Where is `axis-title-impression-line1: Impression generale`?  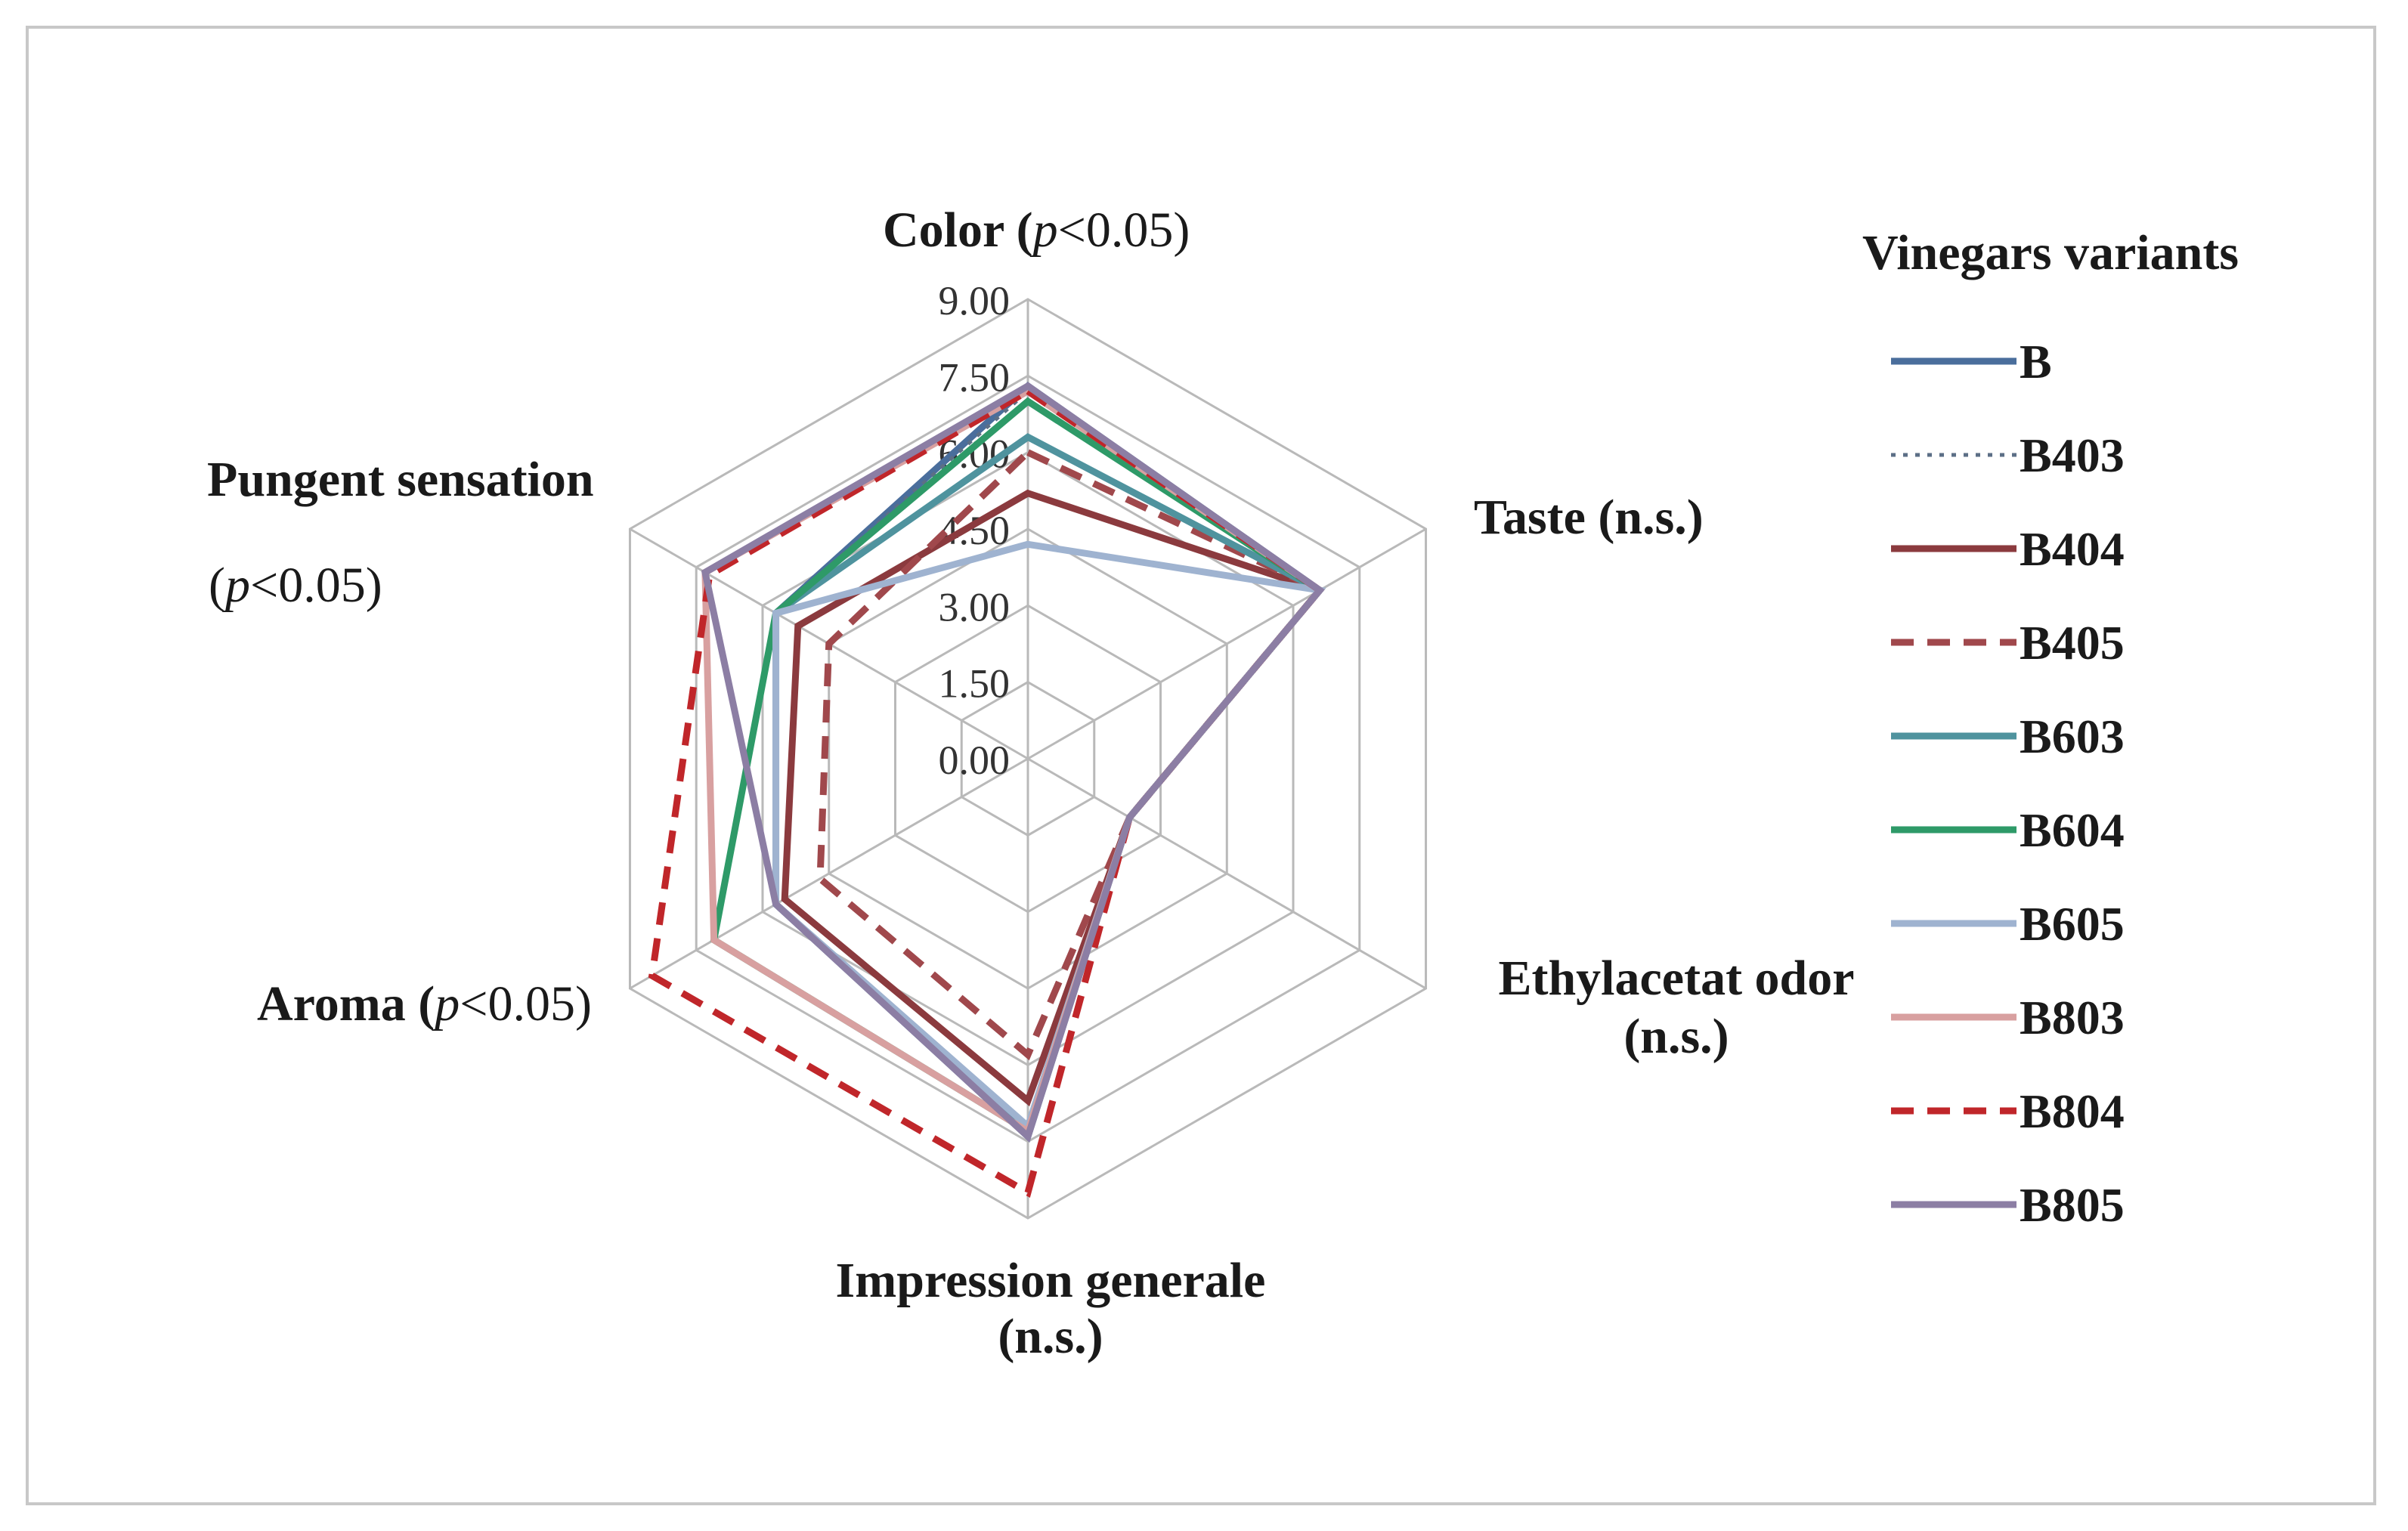
axis-title-impression-line1: Impression generale is located at coordinates (1051, 1280).